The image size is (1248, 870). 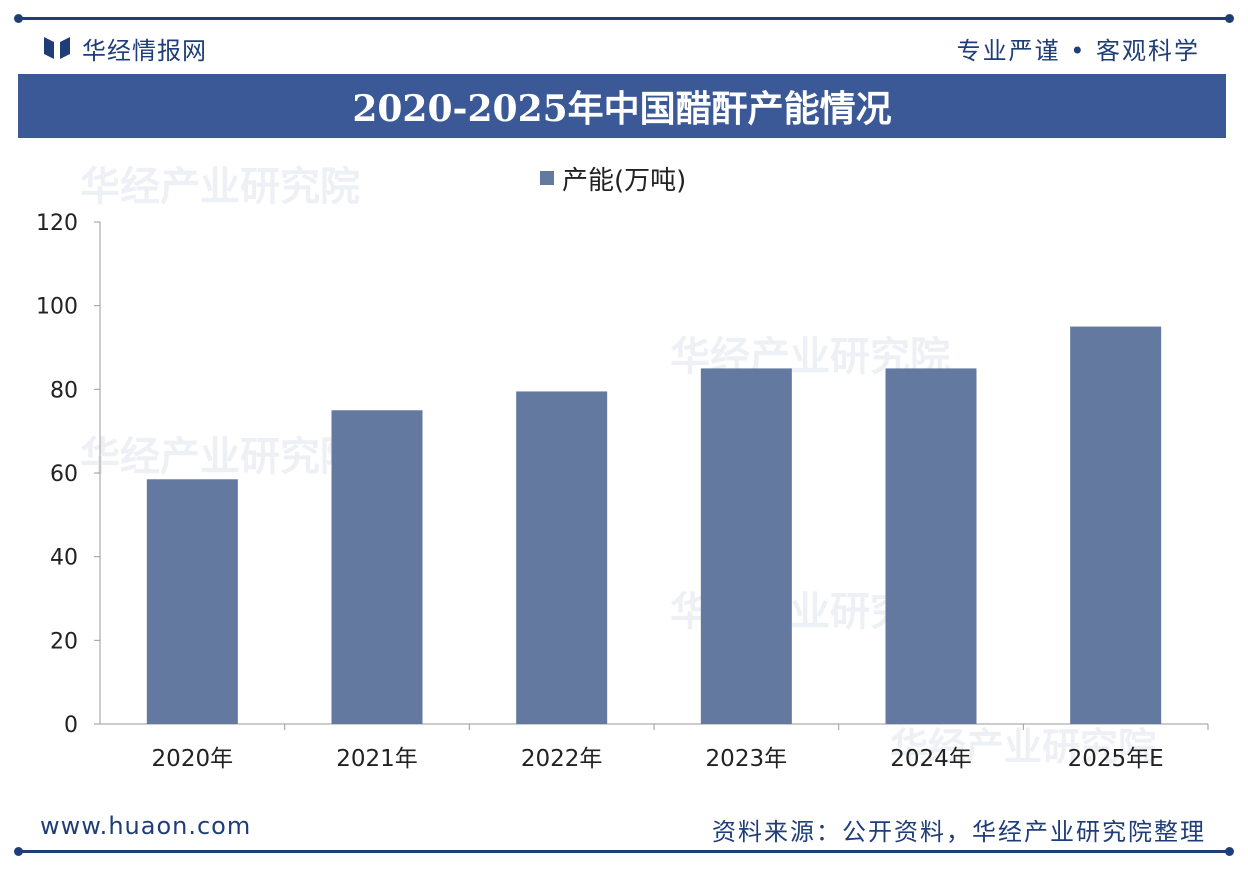 What do you see at coordinates (622, 109) in the screenshot?
I see `chart-title: 2020-2025年中国醋酐产能情况` at bounding box center [622, 109].